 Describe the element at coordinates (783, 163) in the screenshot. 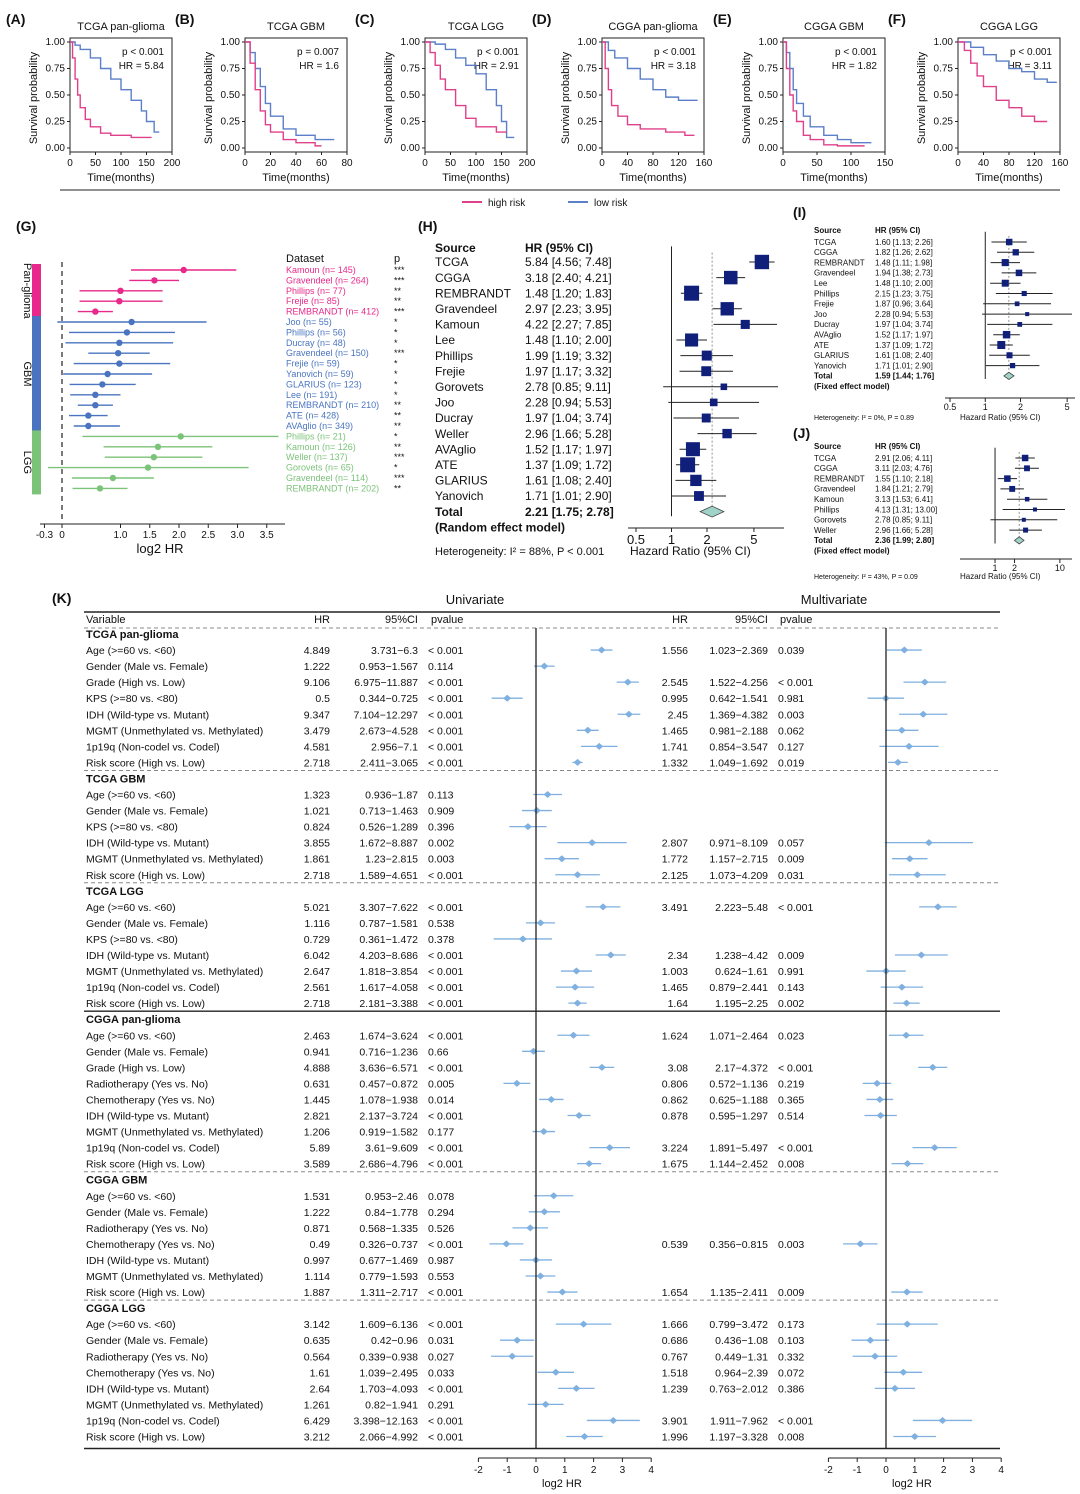

I see `km-xtick: 0` at that location.